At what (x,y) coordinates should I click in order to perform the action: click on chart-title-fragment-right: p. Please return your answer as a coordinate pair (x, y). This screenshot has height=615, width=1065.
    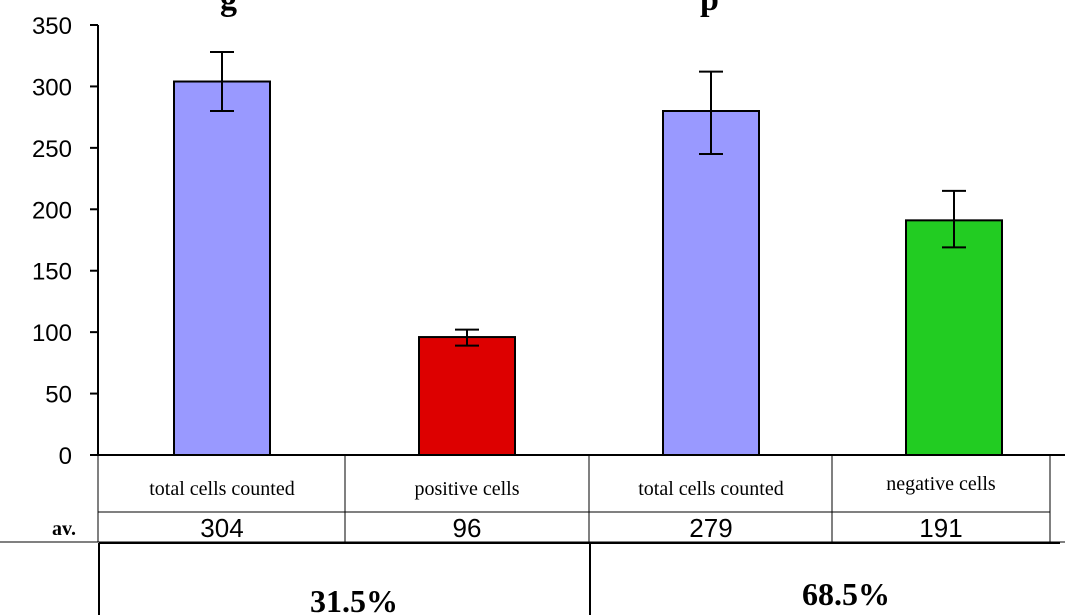
    Looking at the image, I should click on (709, 9).